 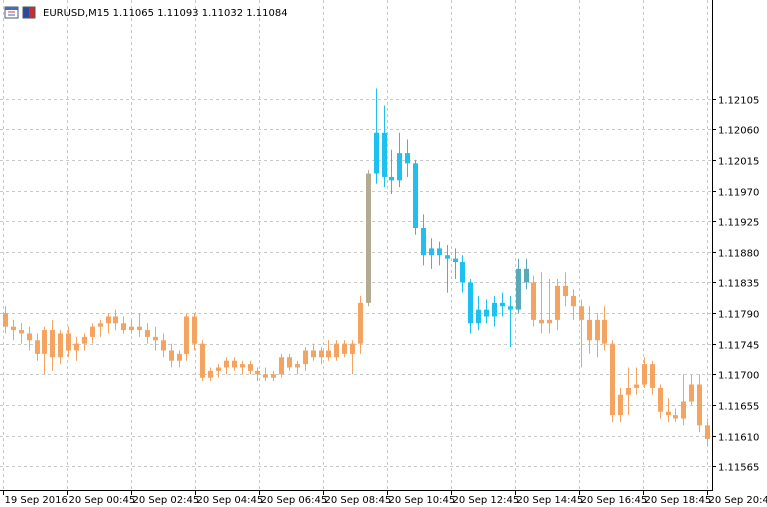 What do you see at coordinates (738, 438) in the screenshot?
I see `y-tick-label: 1.11610` at bounding box center [738, 438].